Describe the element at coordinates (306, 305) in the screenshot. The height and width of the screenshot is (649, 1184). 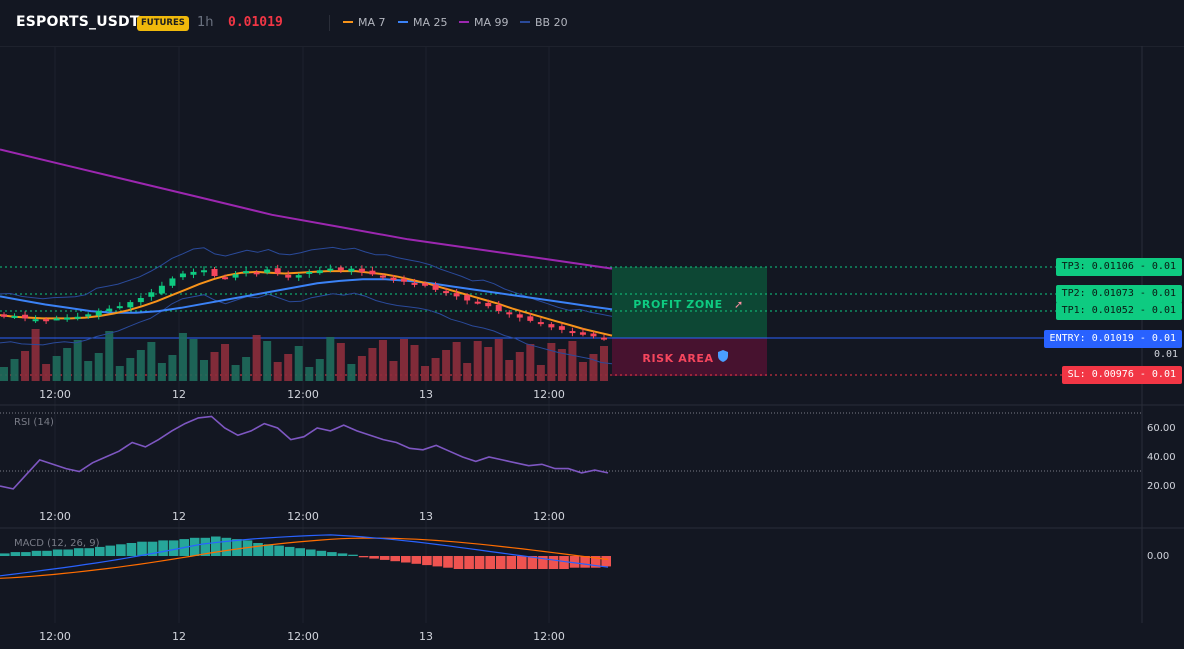
I see `bollinger-bands` at that location.